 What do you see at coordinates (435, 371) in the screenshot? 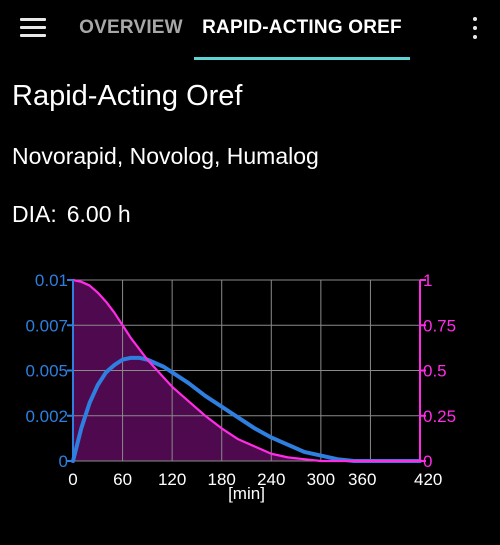
I see `right-tick-label: 0.5` at bounding box center [435, 371].